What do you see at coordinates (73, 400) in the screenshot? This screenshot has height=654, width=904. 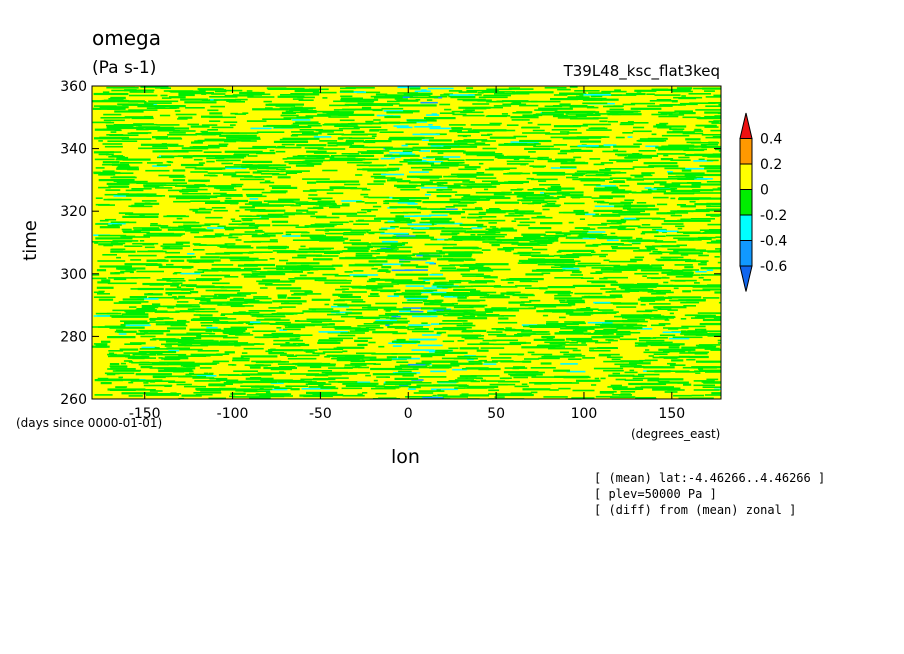 I see `y-tick-label: 260` at bounding box center [73, 400].